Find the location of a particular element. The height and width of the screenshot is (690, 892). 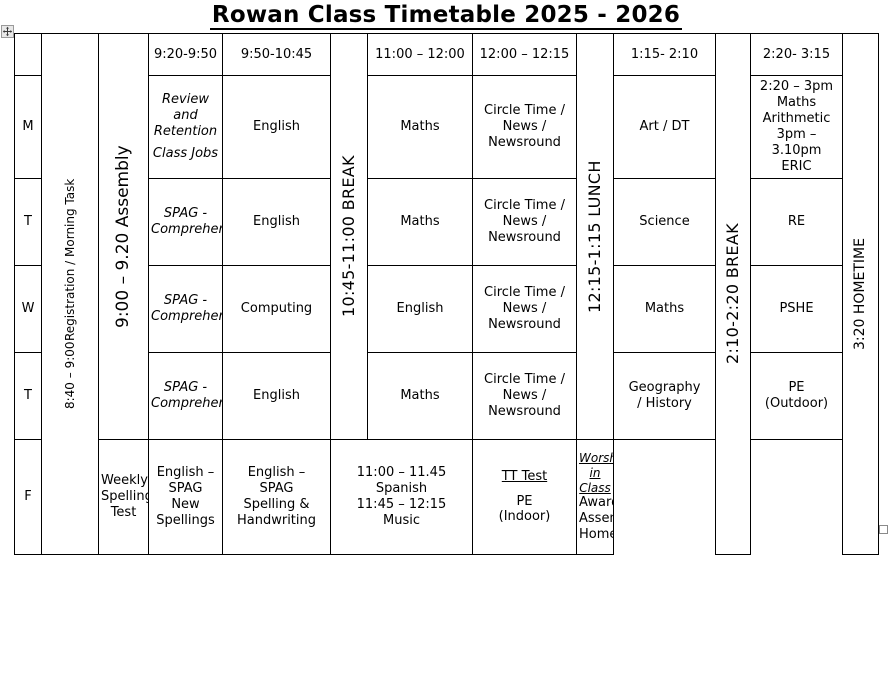

cell-friday-slot2: English – SPAG Spelling & Handwriting is located at coordinates (276, 497).